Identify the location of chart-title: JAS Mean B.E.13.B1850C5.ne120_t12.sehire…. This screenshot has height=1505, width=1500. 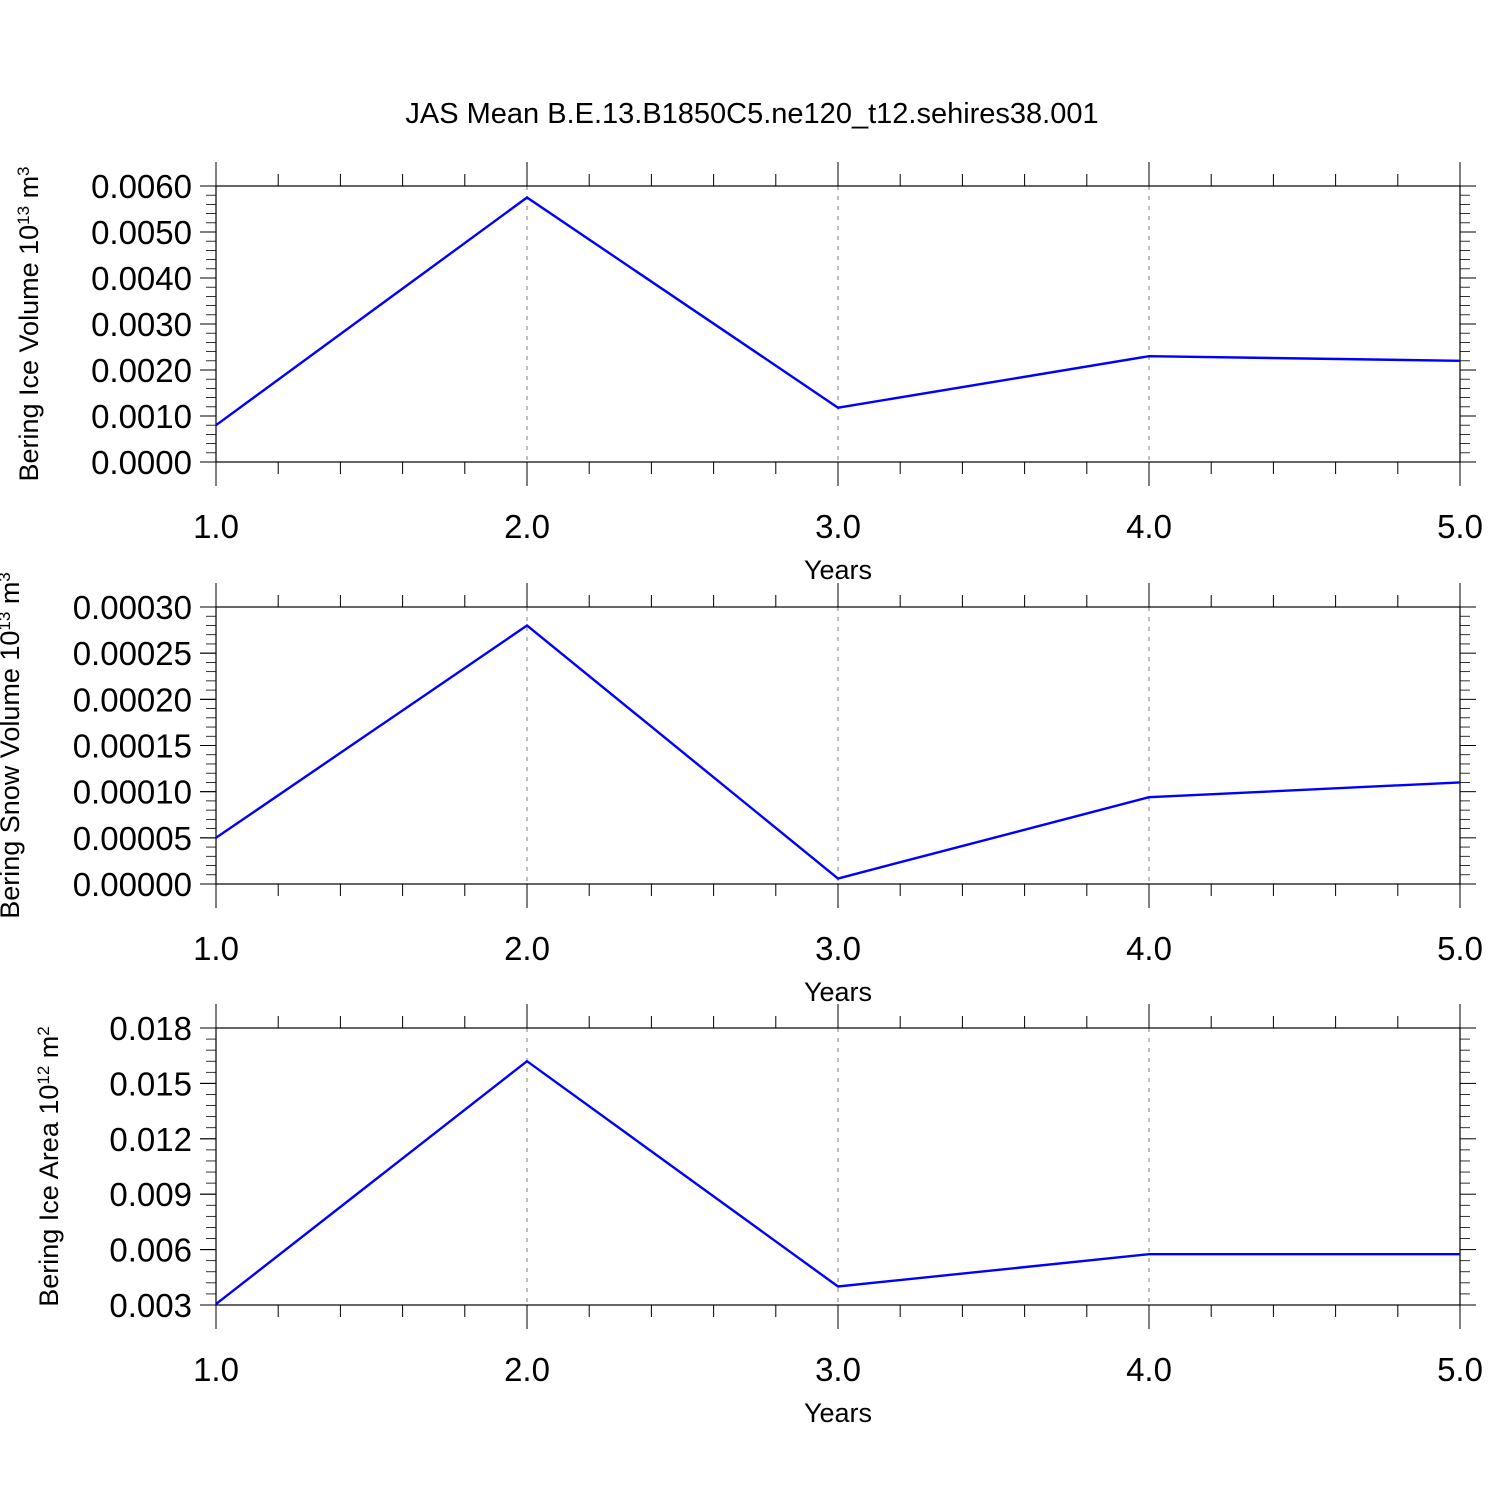
(751, 114).